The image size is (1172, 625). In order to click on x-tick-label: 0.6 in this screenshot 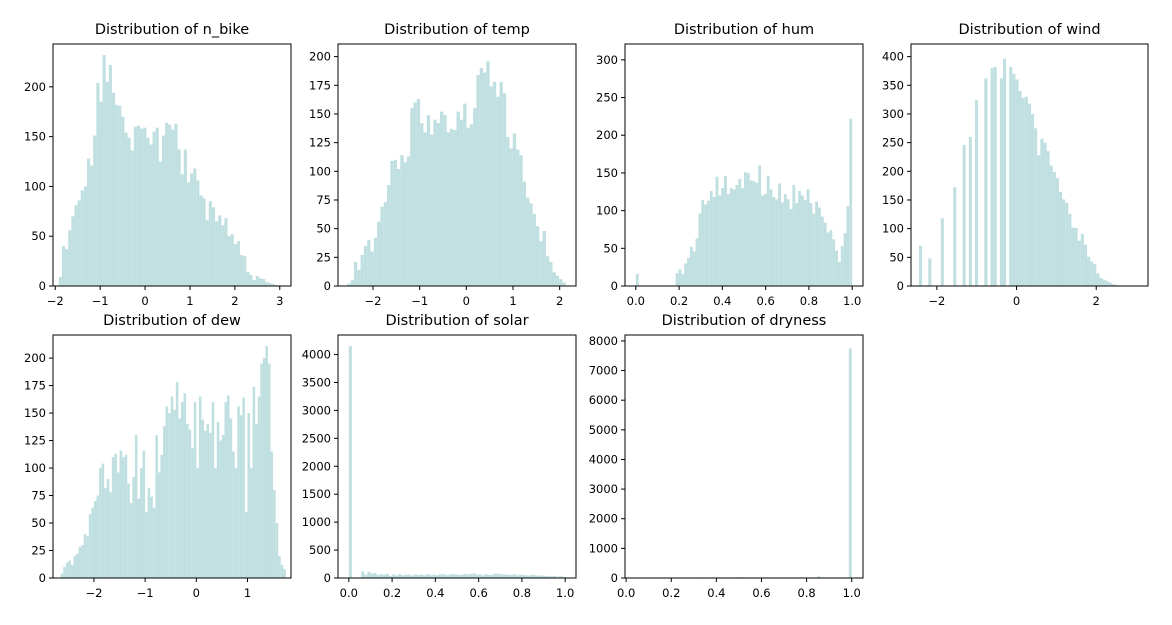, I will do `click(478, 593)`.